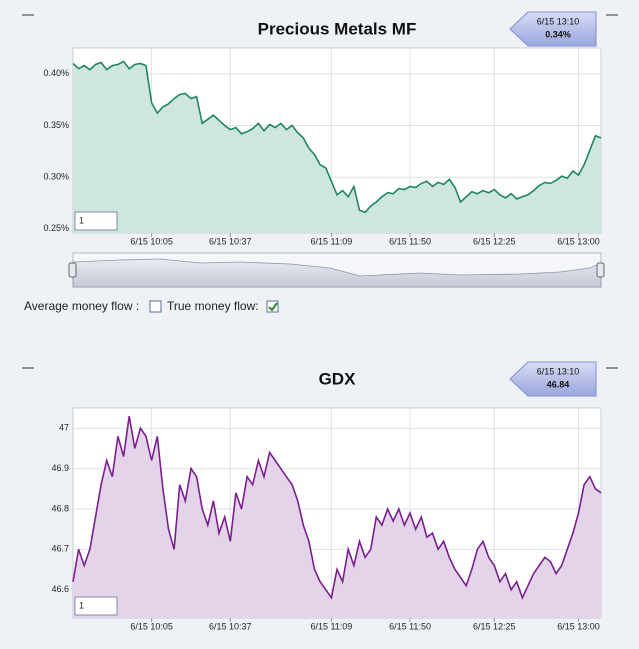  What do you see at coordinates (60, 549) in the screenshot?
I see `y-tick-label: 46.7` at bounding box center [60, 549].